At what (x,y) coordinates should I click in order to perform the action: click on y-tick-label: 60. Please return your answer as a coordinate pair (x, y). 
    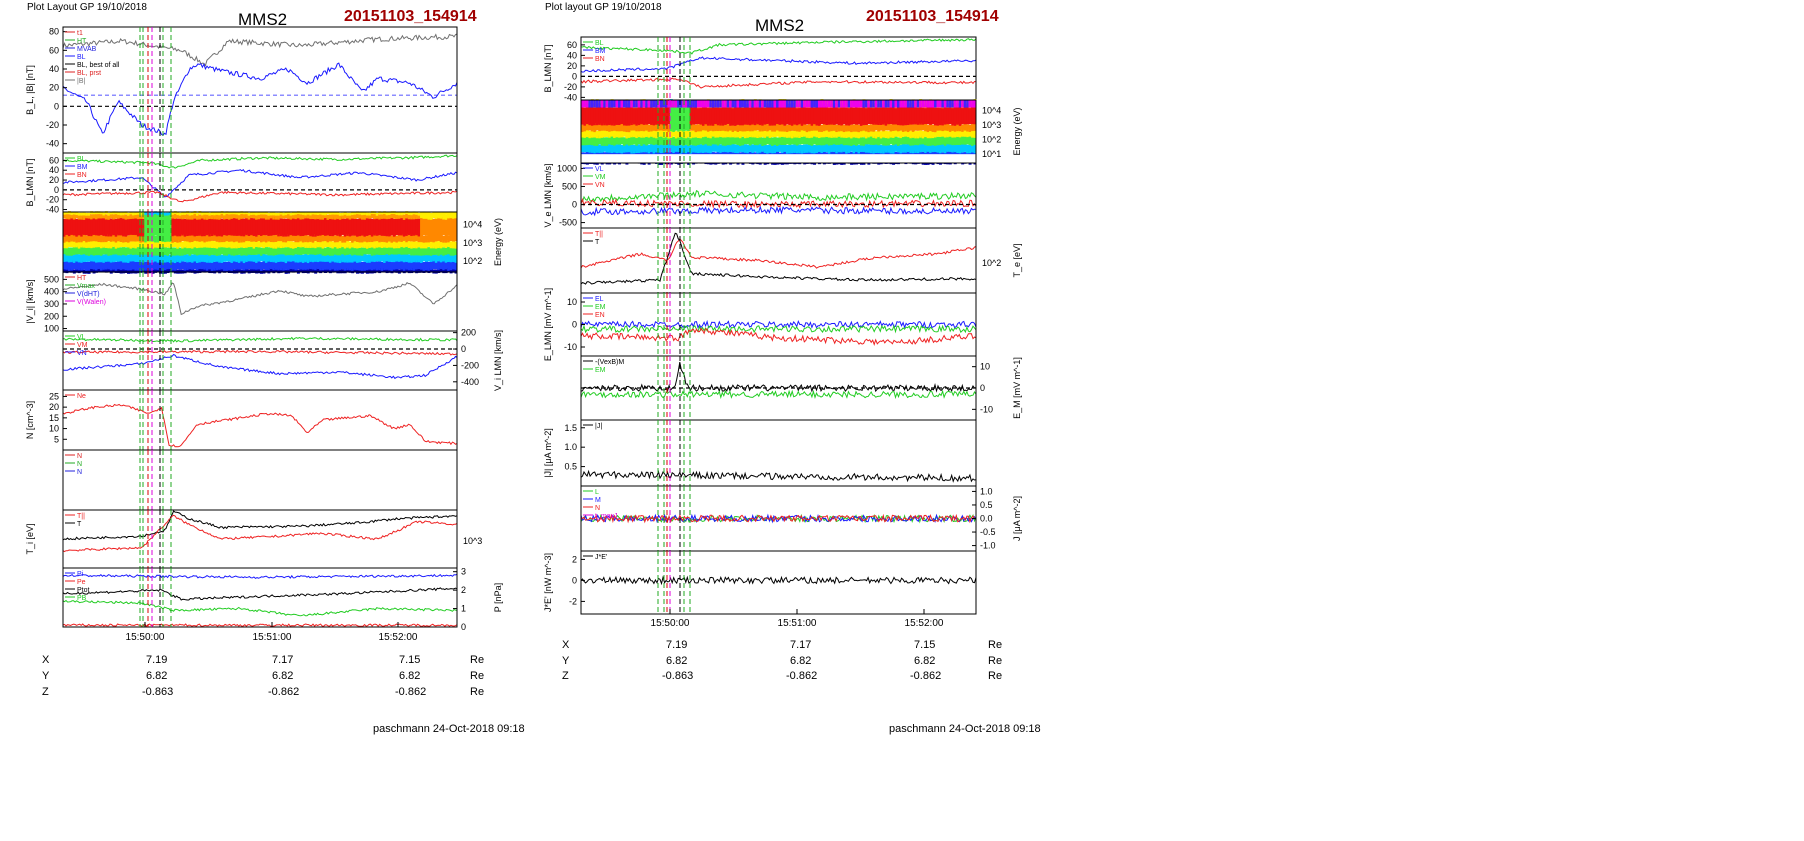
    Looking at the image, I should click on (54, 50).